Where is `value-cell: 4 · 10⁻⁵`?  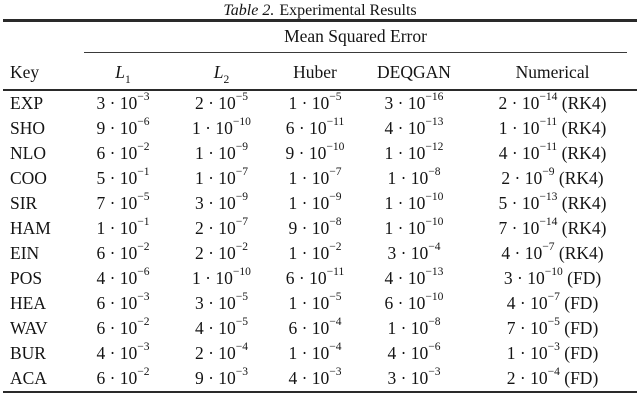 value-cell: 4 · 10⁻⁵ is located at coordinates (221, 326).